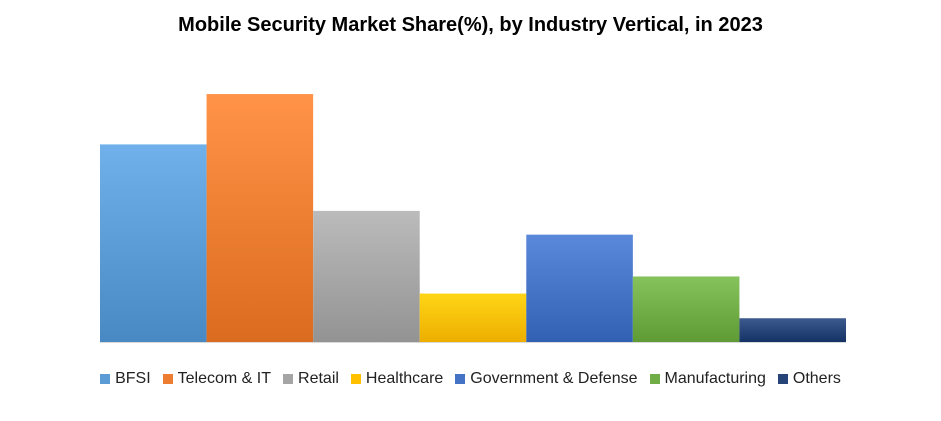 The image size is (941, 421). I want to click on bar-retail, so click(366, 276).